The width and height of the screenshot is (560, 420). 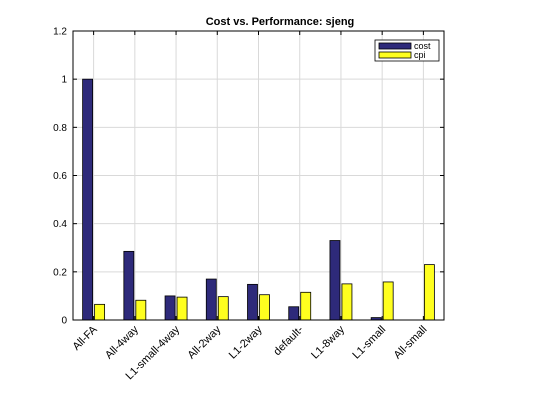 I want to click on legend-label-cpi: cpi, so click(x=420, y=55).